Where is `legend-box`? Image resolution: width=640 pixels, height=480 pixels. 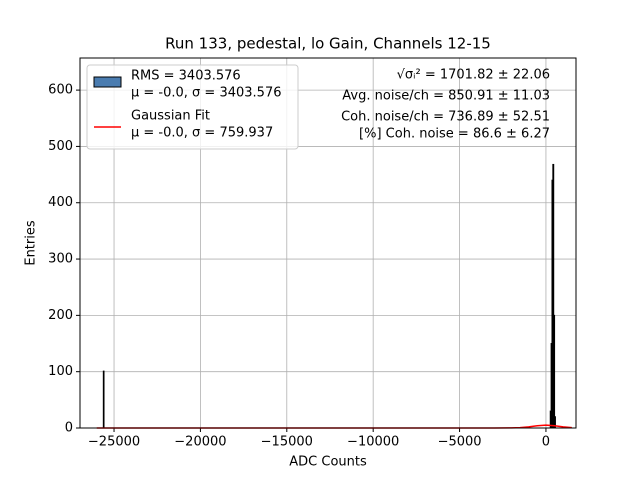
legend-box is located at coordinates (192, 107).